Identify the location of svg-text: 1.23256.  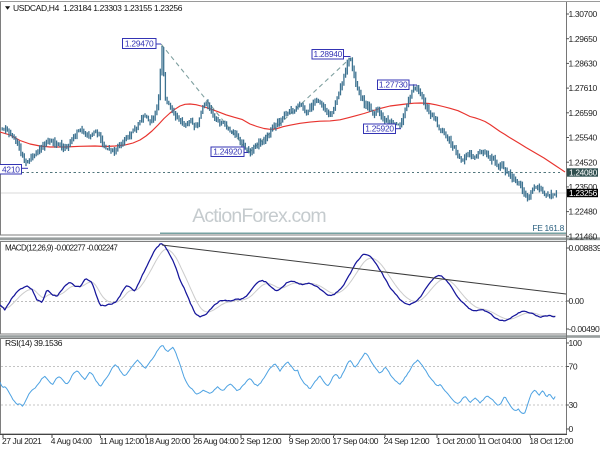
(583, 193).